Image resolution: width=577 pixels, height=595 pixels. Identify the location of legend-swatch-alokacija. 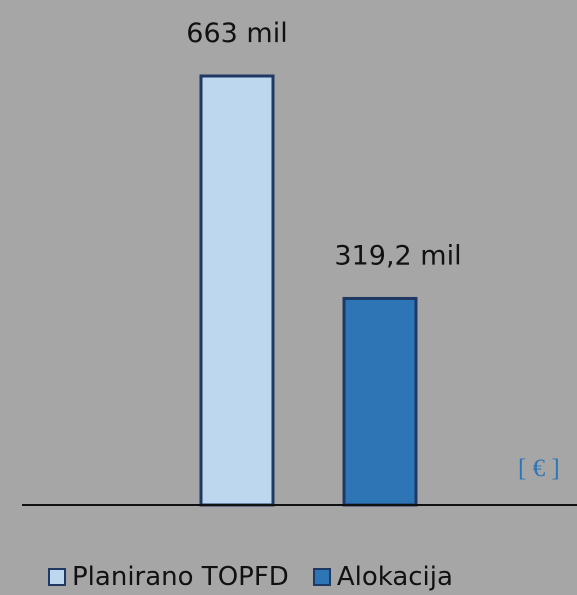
(321, 577).